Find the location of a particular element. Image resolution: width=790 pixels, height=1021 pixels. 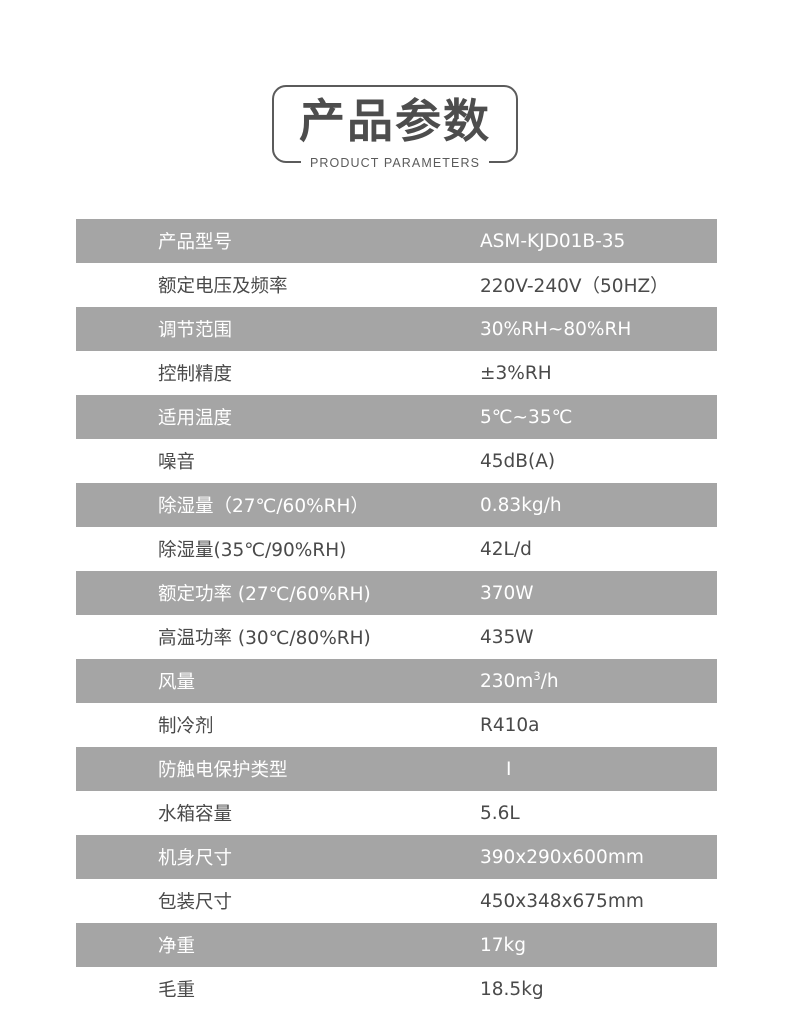

spec-label: 制冷剂 is located at coordinates (186, 726).